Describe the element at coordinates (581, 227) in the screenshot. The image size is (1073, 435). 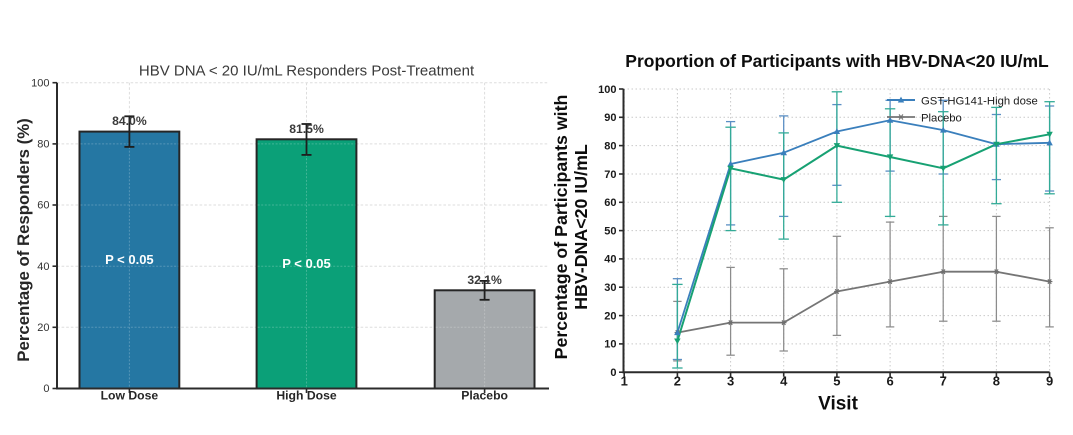
I see `svg-text: HBV-DNA<20 IU/mL` at that location.